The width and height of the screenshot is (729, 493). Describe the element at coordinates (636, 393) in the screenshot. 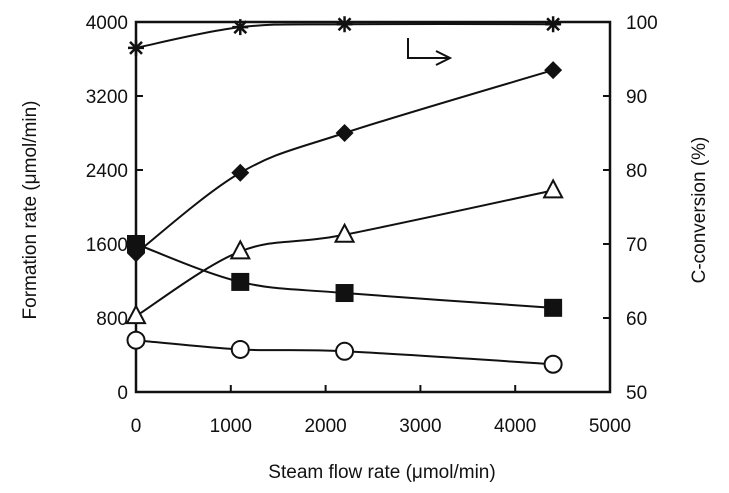

I see `y2-tick-label: 50` at that location.